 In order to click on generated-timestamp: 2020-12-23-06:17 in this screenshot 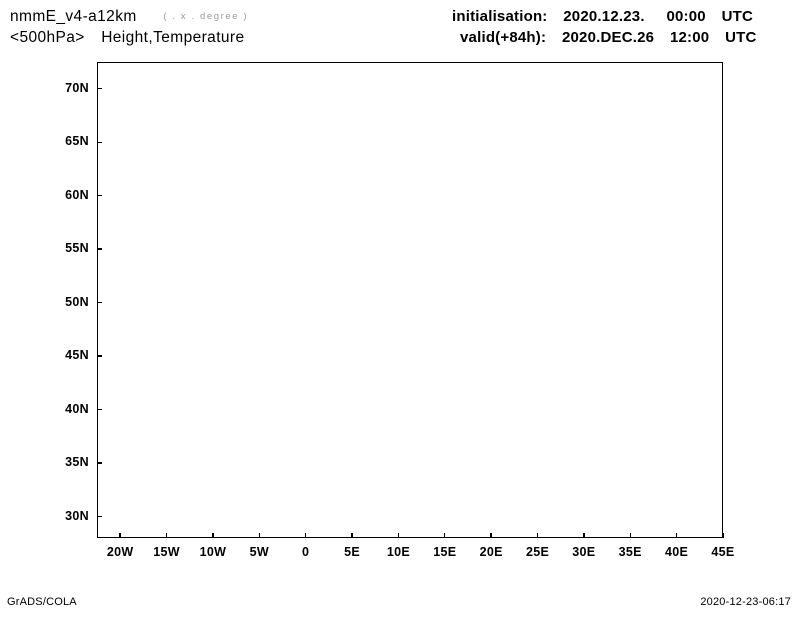, I will do `click(745, 602)`.